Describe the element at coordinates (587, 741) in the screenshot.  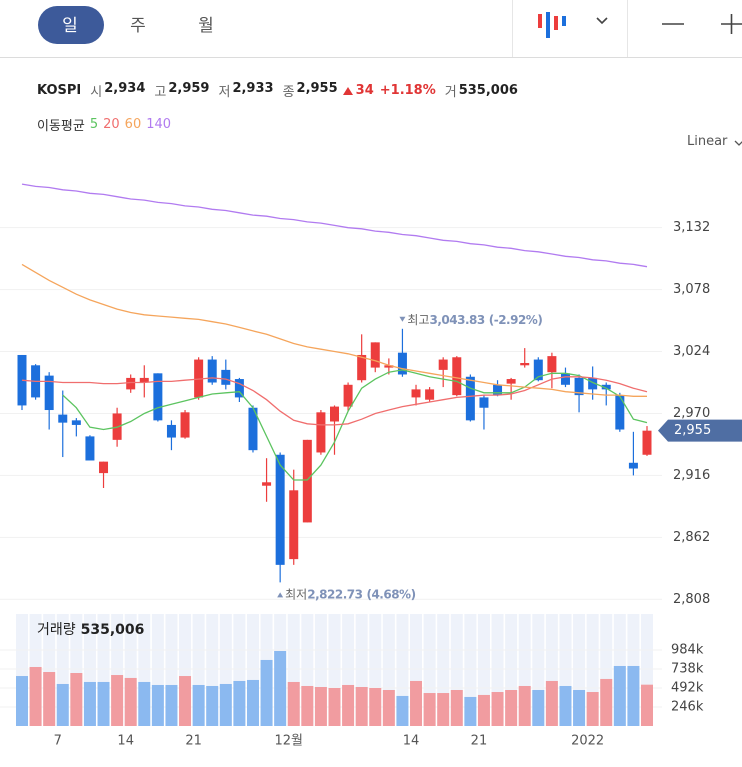
I see `x-tick-label: 2022` at that location.